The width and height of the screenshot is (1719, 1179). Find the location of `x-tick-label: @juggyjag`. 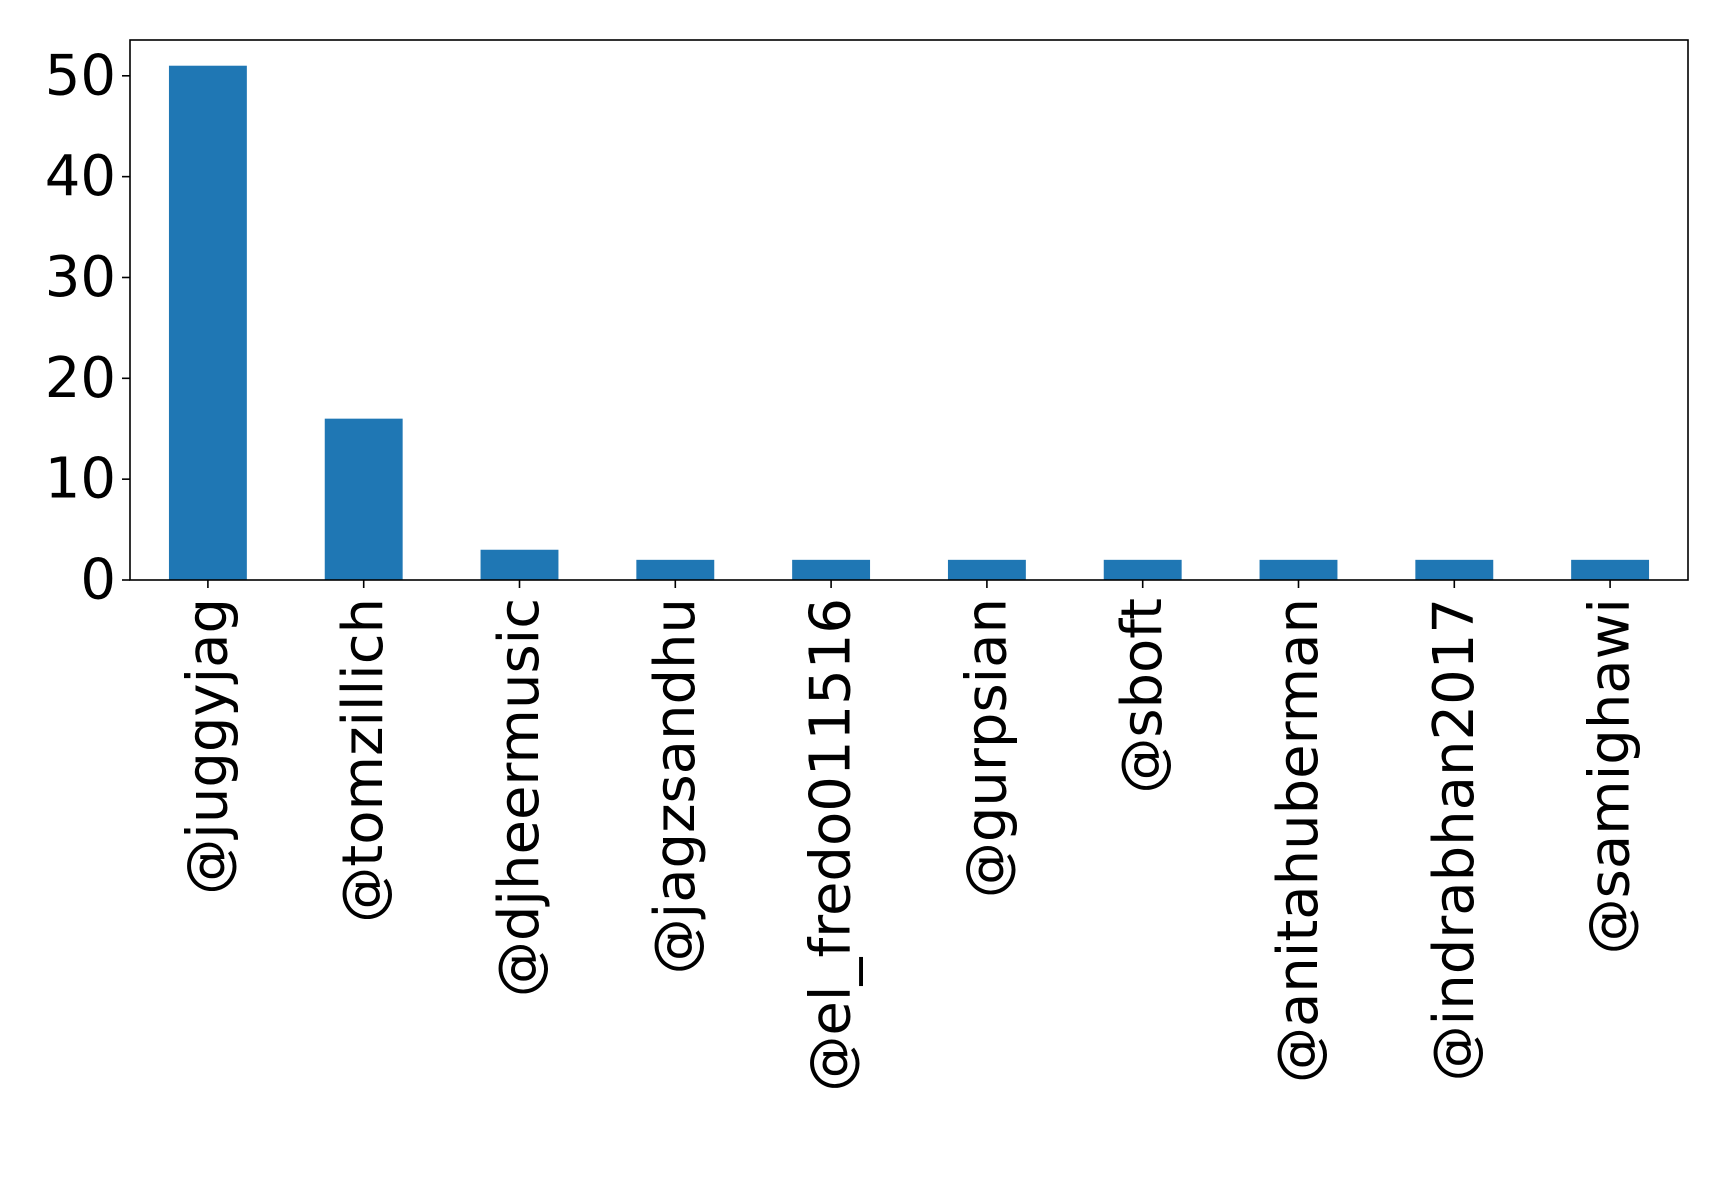

x-tick-label: @juggyjag is located at coordinates (207, 746).